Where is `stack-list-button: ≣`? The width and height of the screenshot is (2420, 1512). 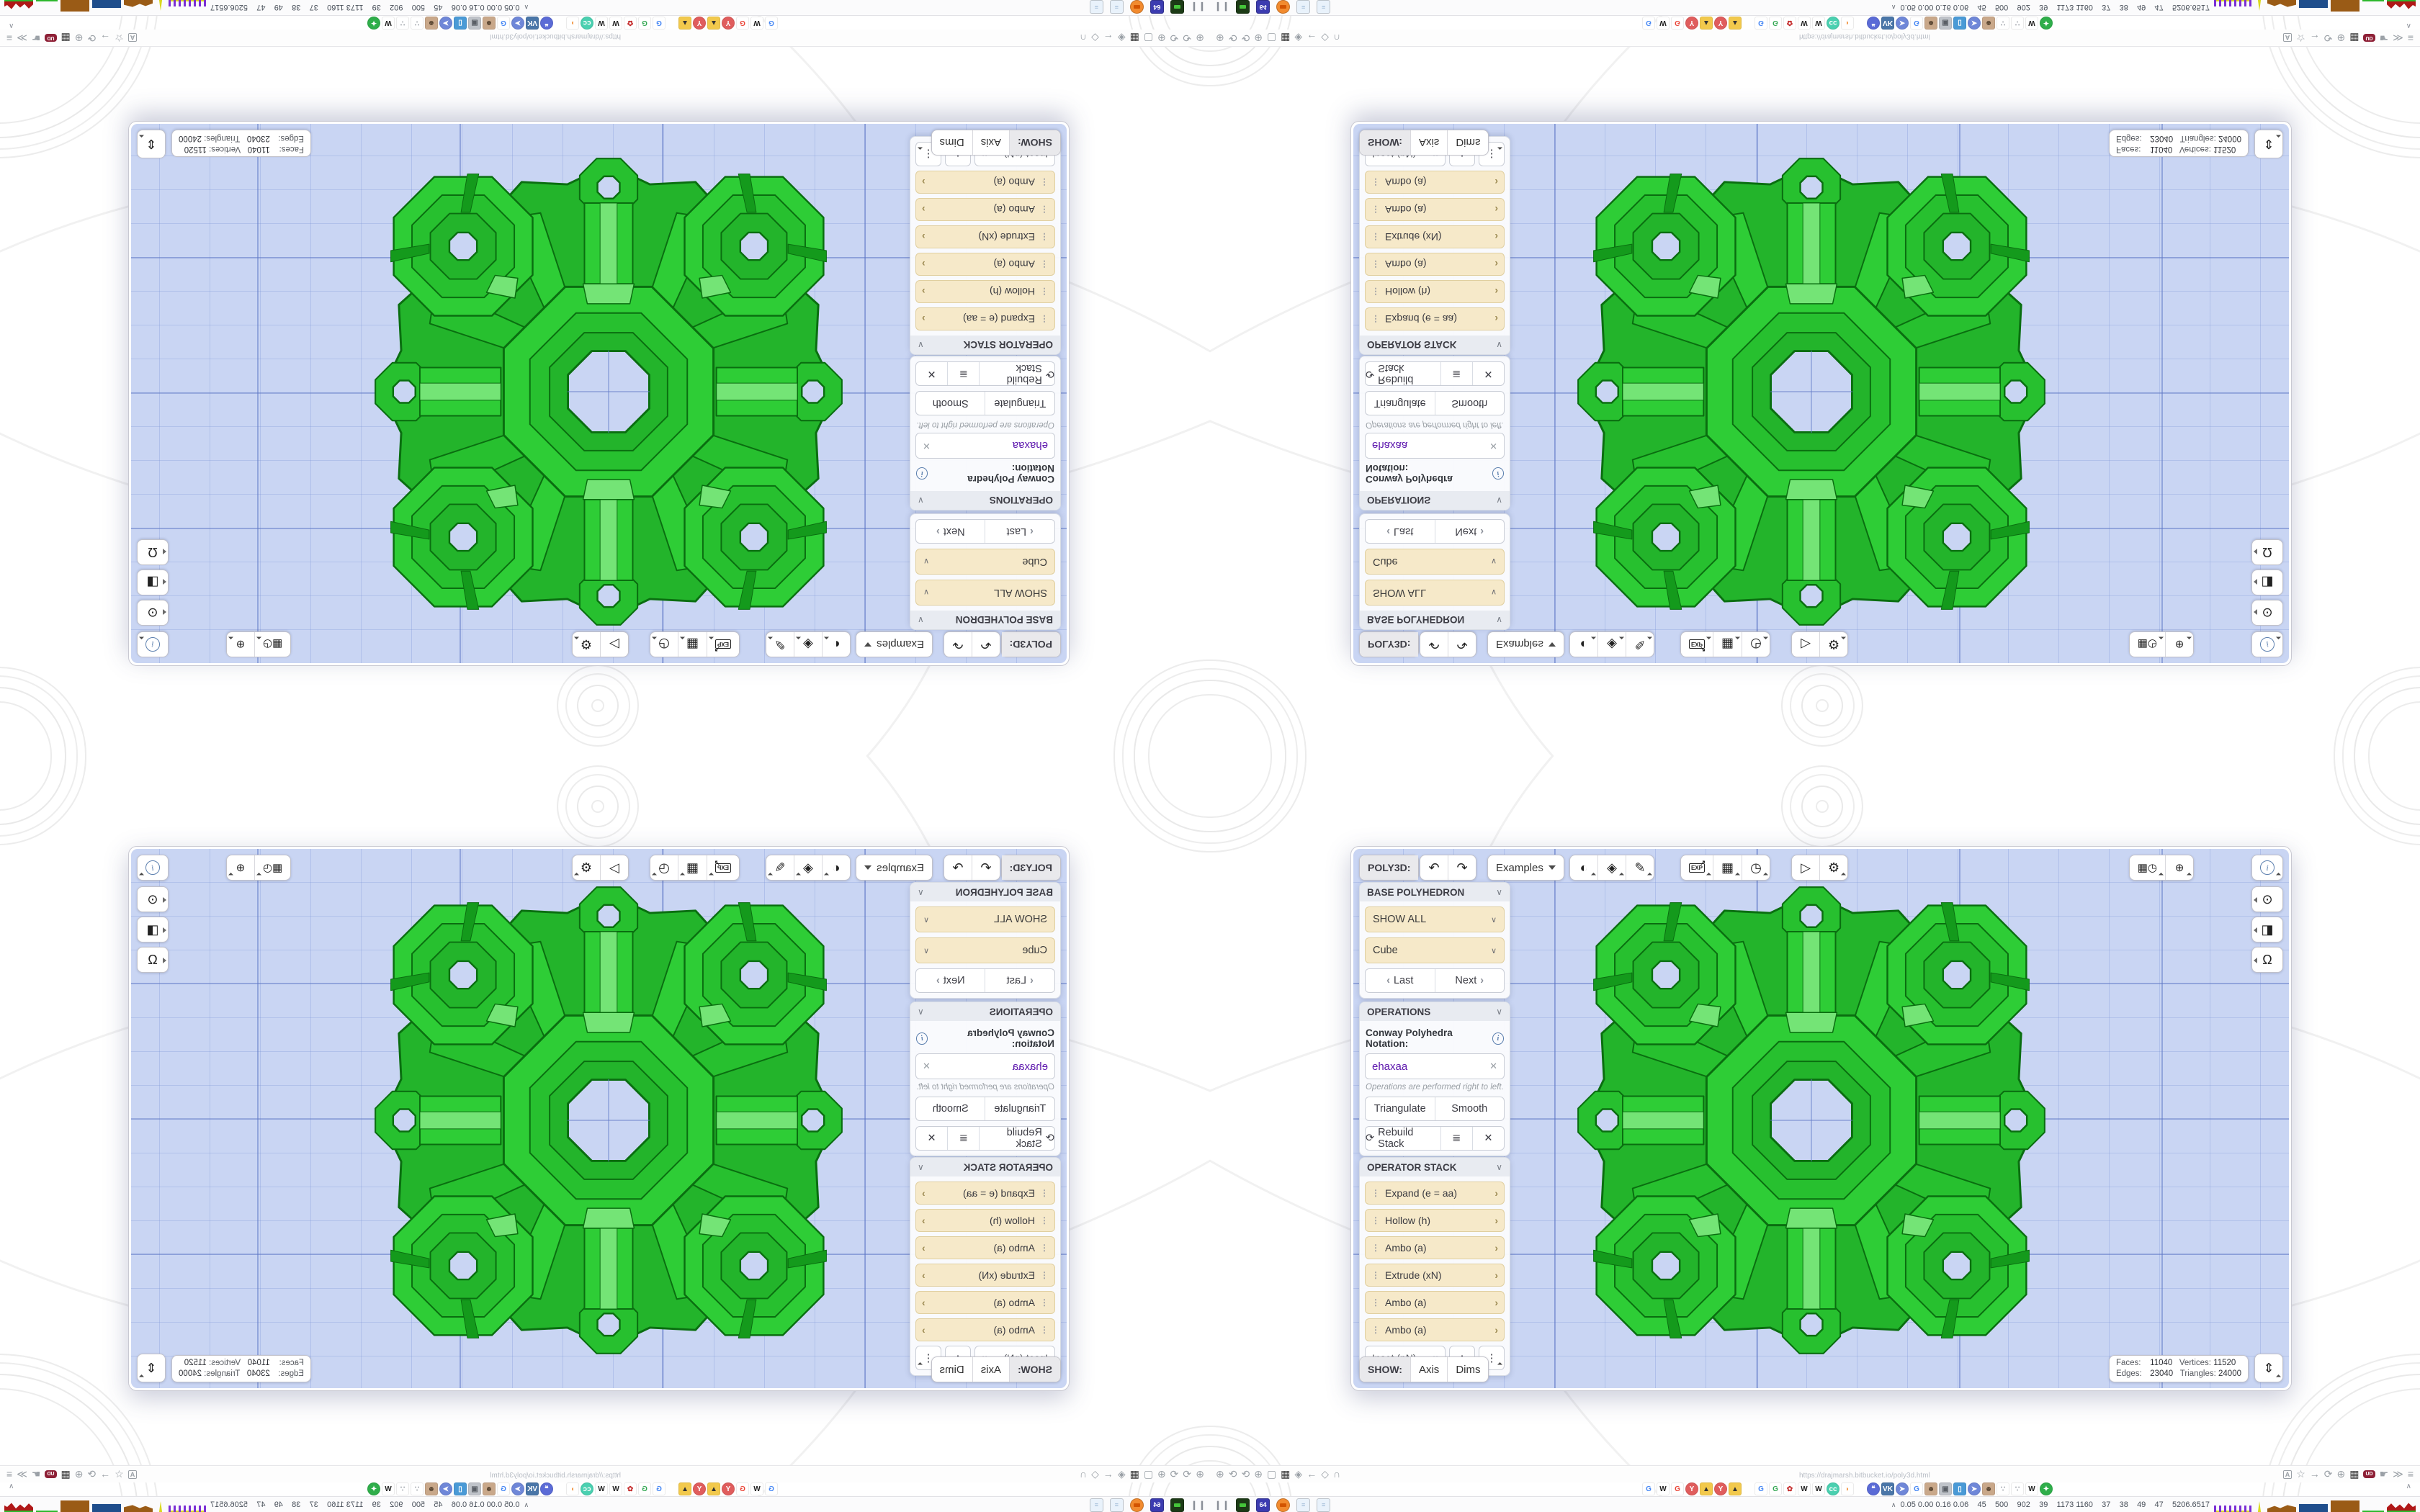 stack-list-button: ≣ is located at coordinates (964, 373).